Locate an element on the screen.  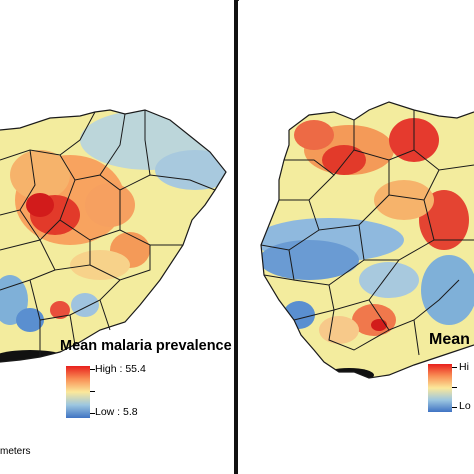
left-legend-high-label: High : 55.4 is located at coordinates (120, 369).